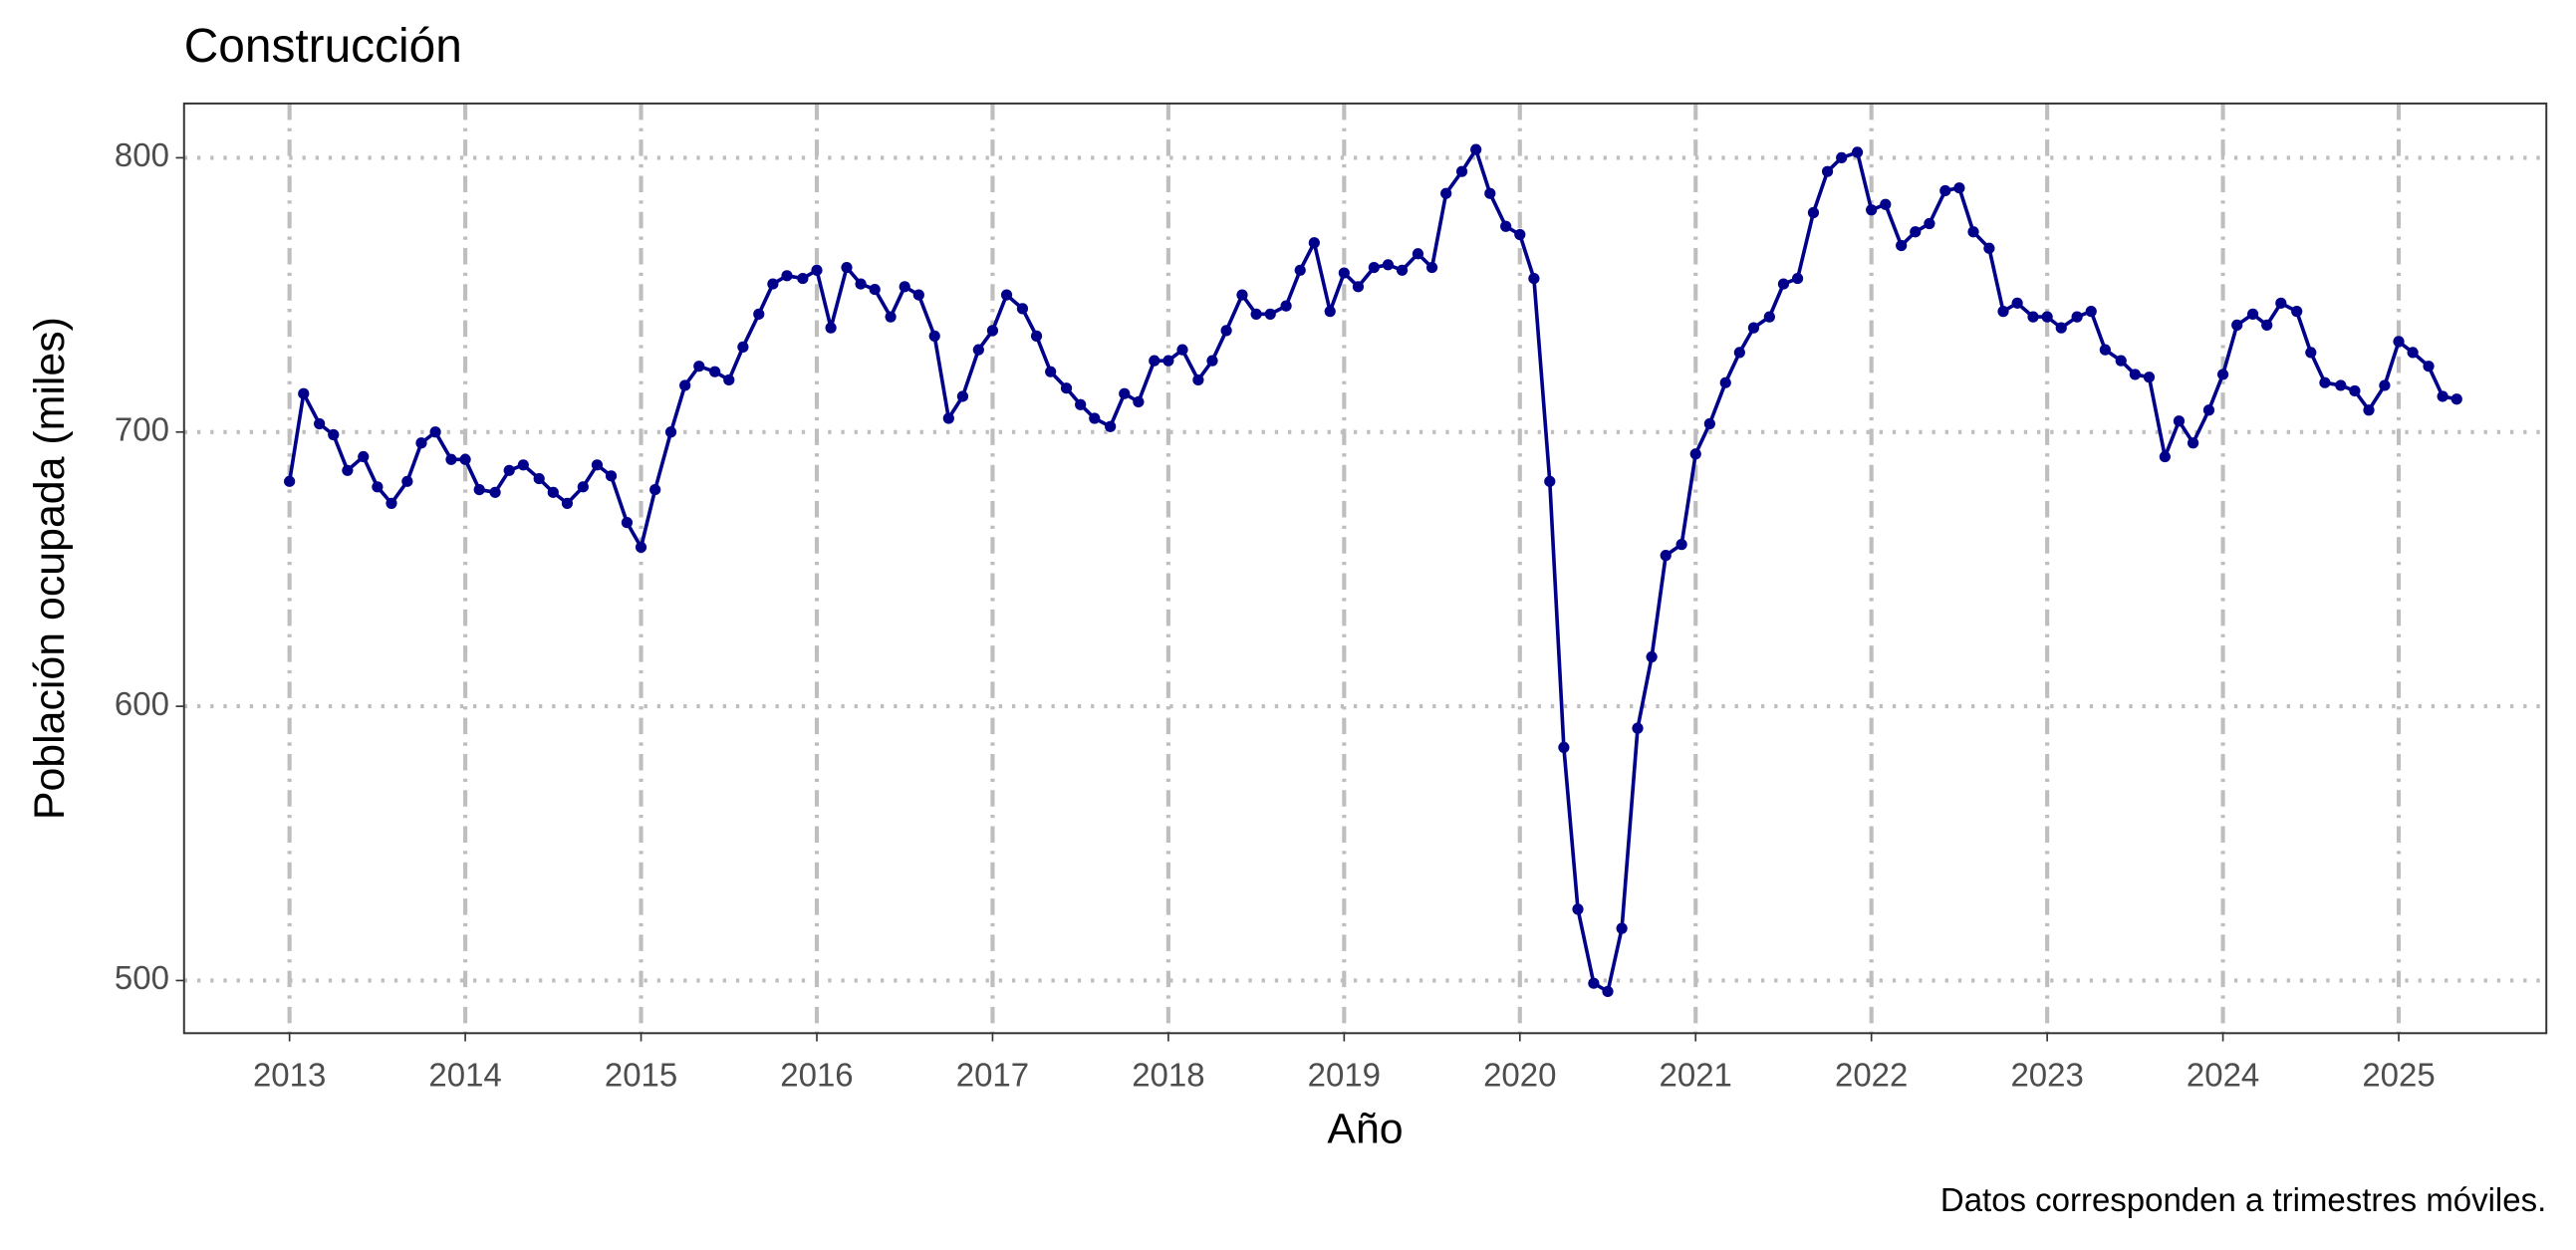 The height and width of the screenshot is (1250, 2576). Describe the element at coordinates (1519, 1075) in the screenshot. I see `x-tick-label: 2020` at that location.